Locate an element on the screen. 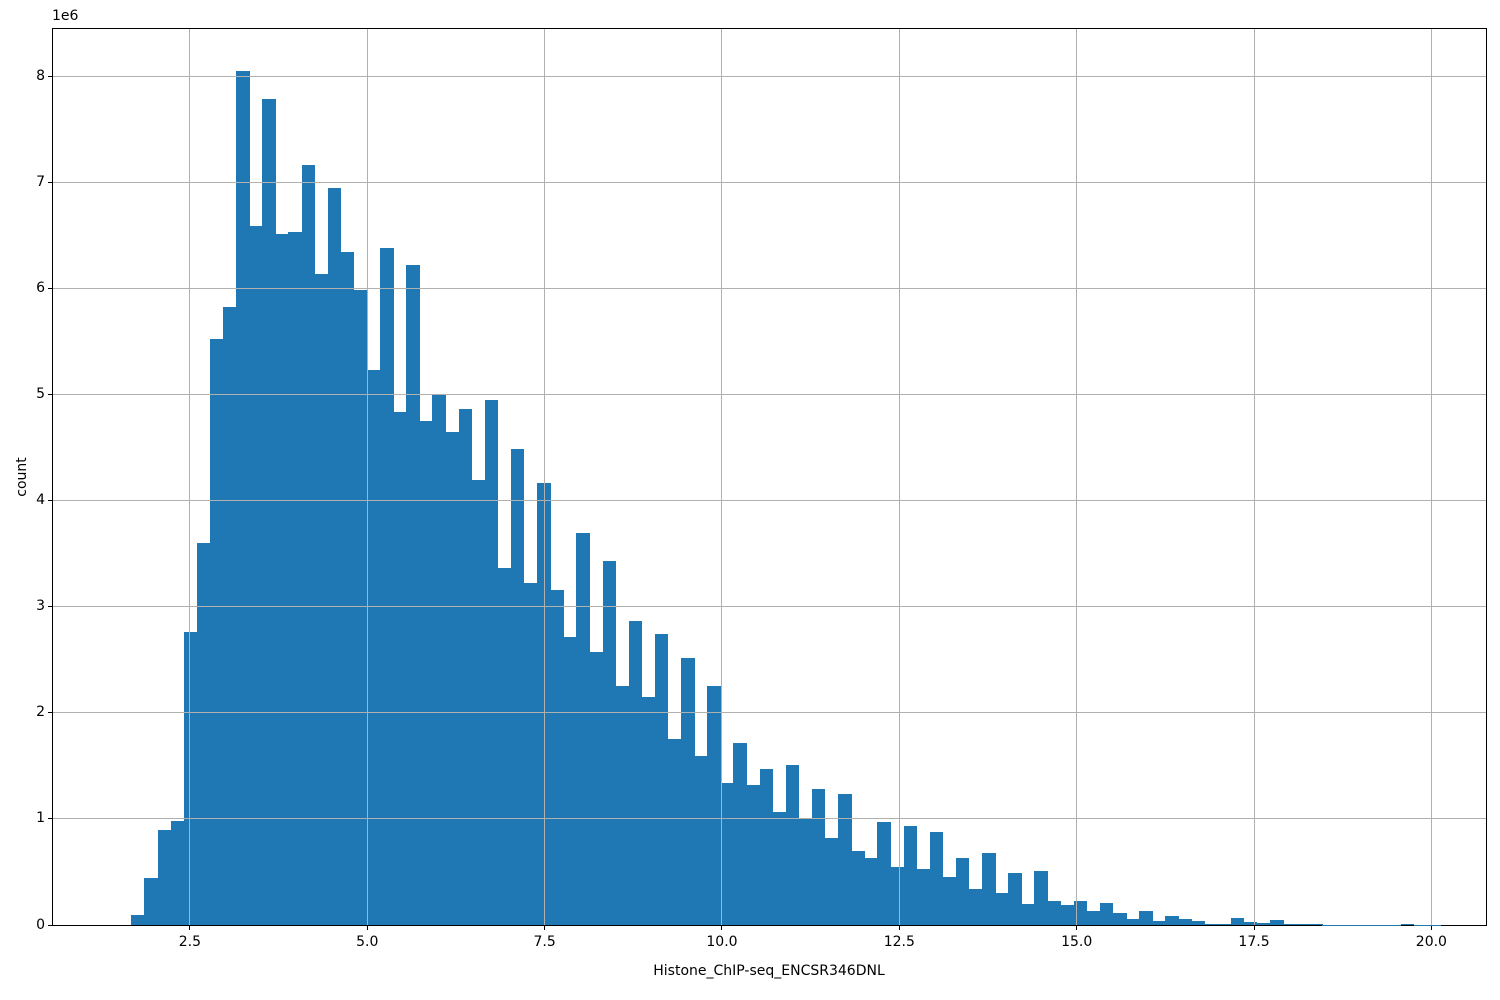  x-tick-label: 10.0 is located at coordinates (722, 942).